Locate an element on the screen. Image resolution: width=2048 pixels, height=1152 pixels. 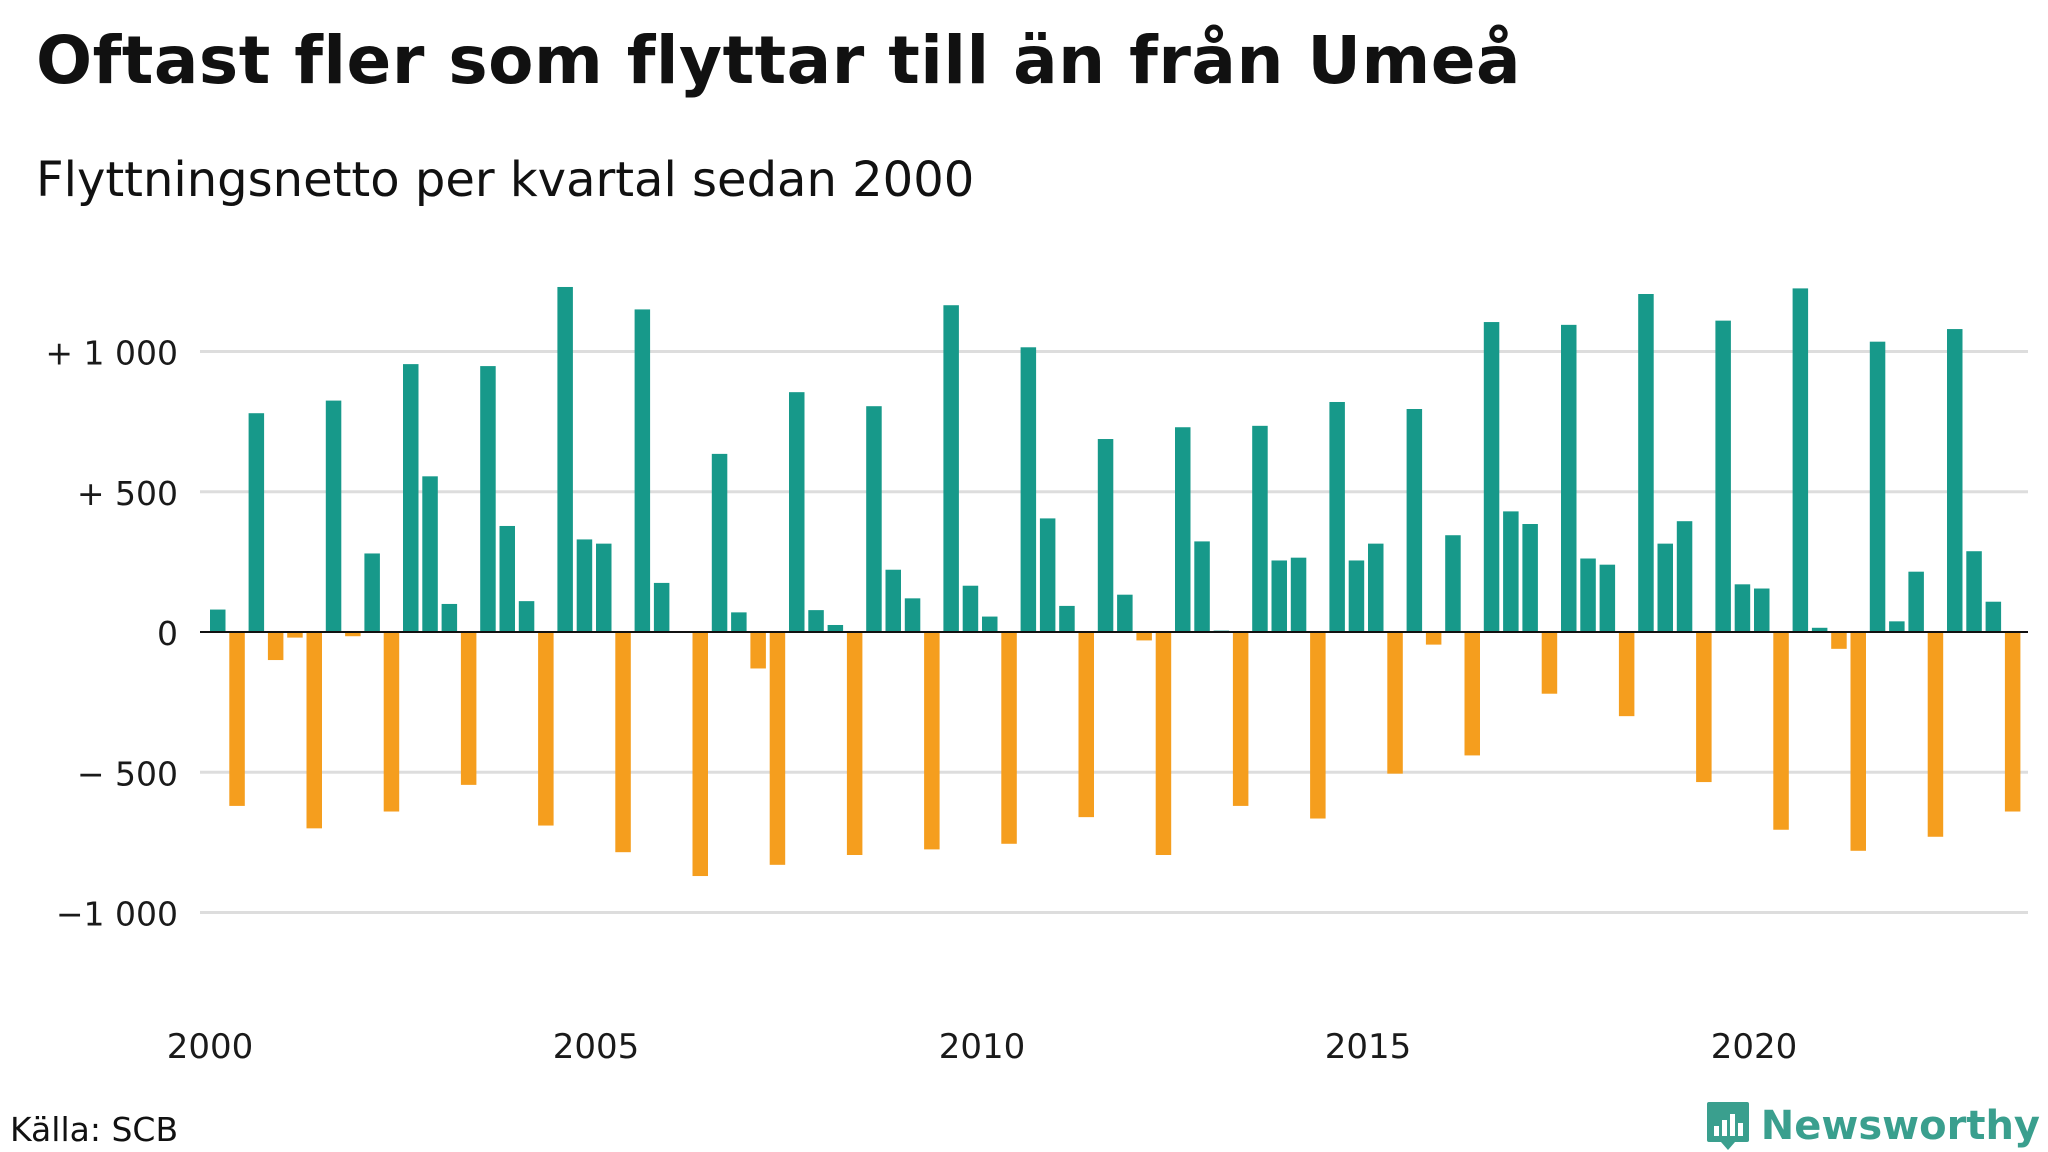
y-axis-labels: + 1 000 + 500 0 − 500 −1 000 is located at coordinates (111, 634).